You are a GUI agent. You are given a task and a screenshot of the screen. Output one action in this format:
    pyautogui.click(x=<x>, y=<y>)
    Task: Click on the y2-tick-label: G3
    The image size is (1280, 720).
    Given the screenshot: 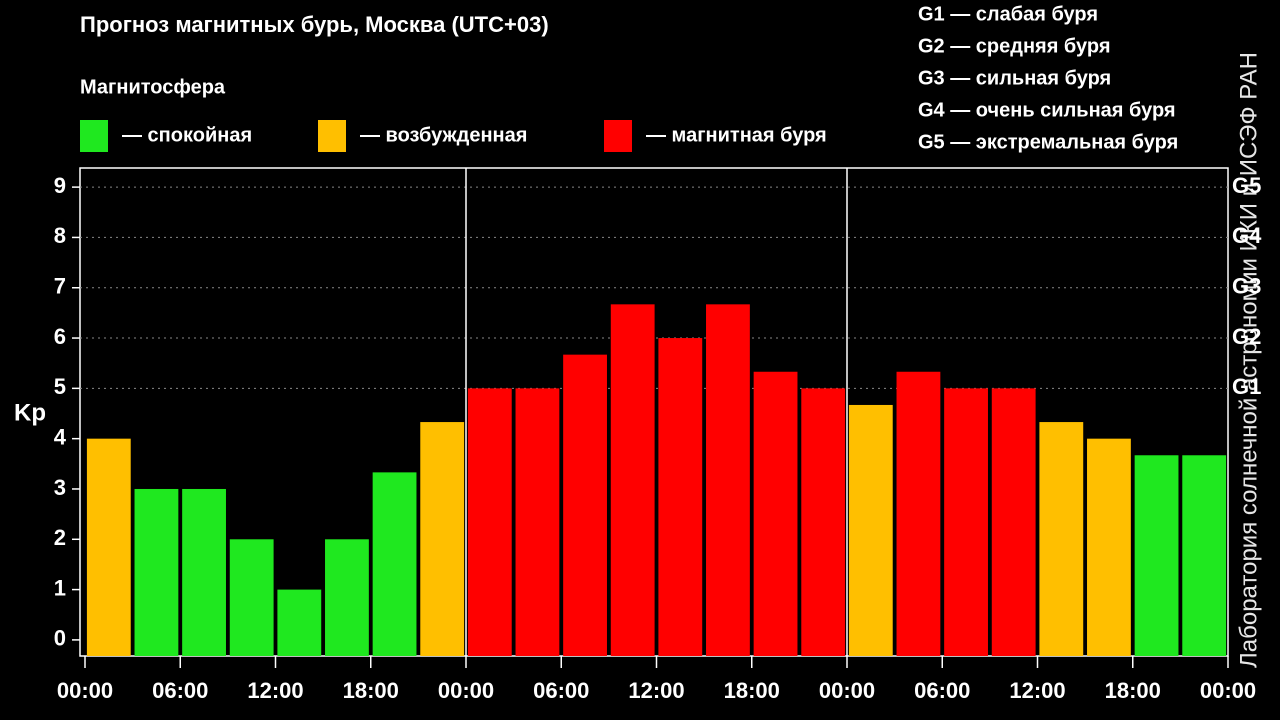 What is the action you would take?
    pyautogui.click(x=1246, y=286)
    